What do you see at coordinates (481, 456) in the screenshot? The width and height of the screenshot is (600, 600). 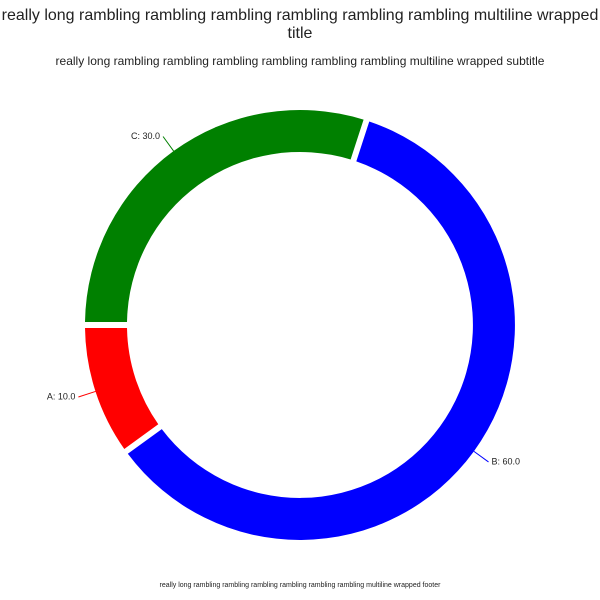 I see `leader-line-b` at bounding box center [481, 456].